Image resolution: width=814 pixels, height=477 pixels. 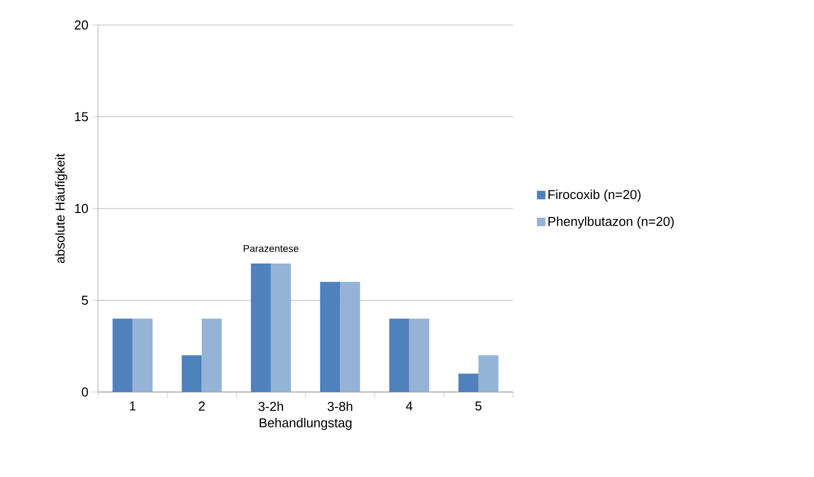 I want to click on y-tick-label: 5, so click(x=85, y=300).